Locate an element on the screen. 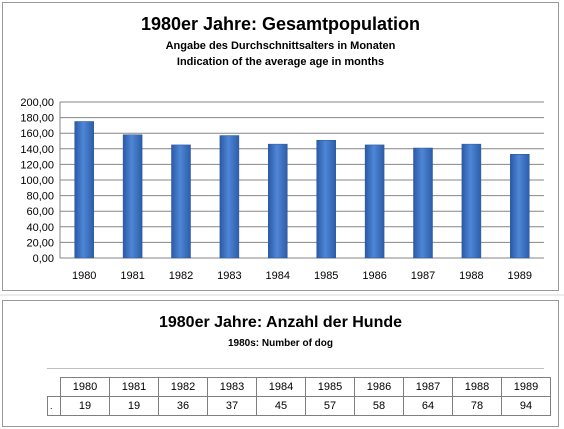 Image resolution: width=564 pixels, height=429 pixels. table-value-row: . 19 19 36 37 45 57 58 64 78 94 is located at coordinates (299, 406).